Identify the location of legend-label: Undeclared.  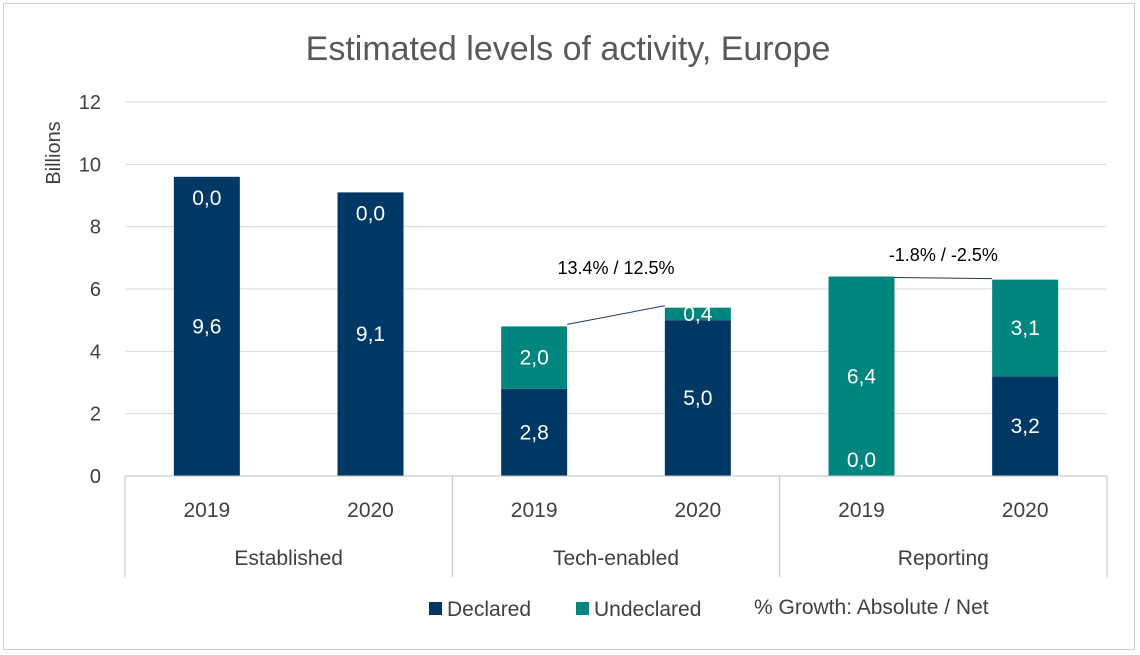
(647, 609).